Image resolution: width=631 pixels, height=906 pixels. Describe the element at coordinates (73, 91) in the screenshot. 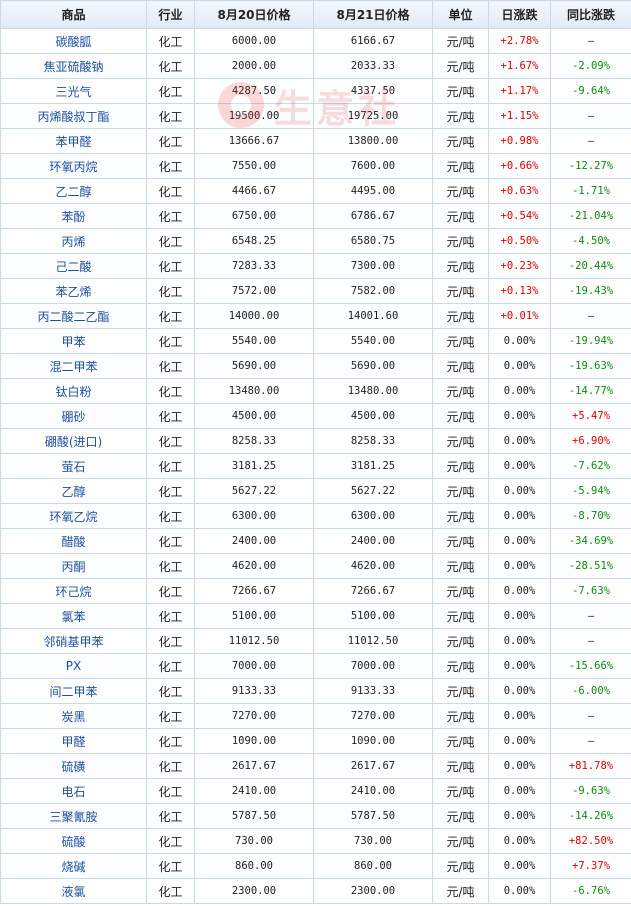

I see `product-name: 三光气` at that location.